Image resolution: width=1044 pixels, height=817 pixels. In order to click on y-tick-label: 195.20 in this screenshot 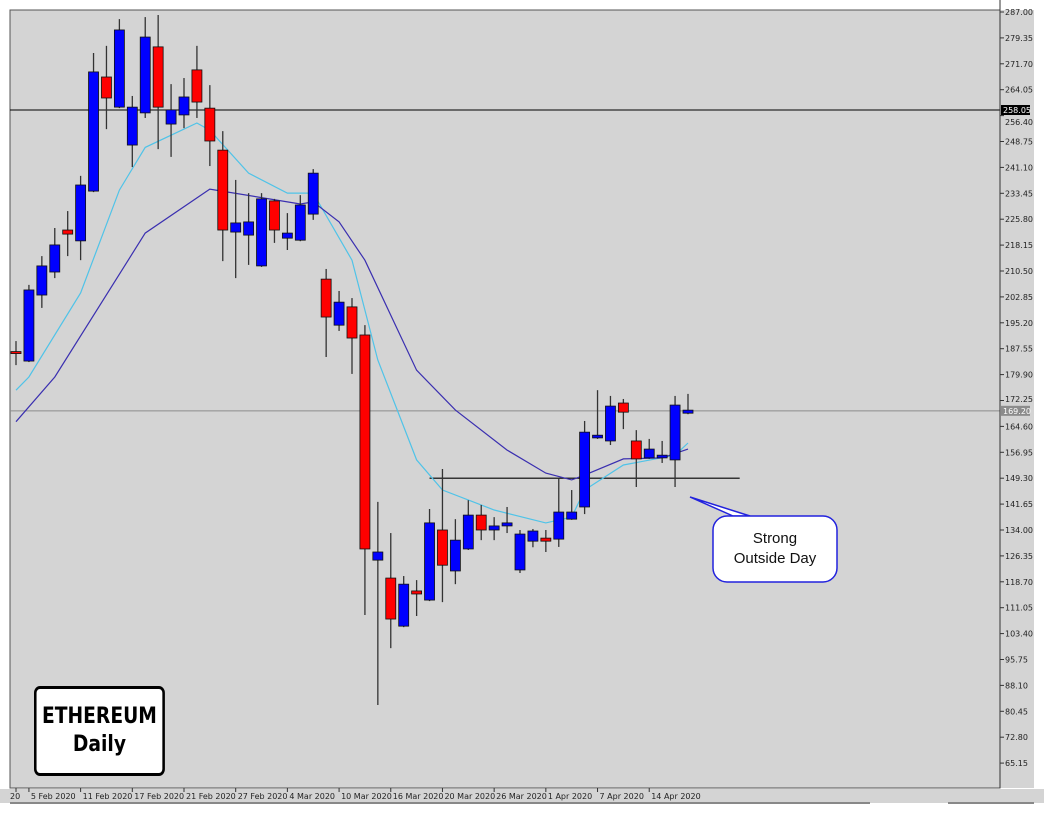, I will do `click(1019, 323)`.